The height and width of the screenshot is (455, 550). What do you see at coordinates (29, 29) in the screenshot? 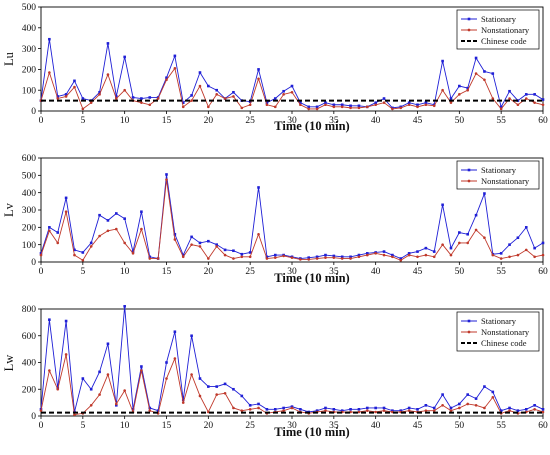
I see `y-tick-label: 400` at bounding box center [29, 29].